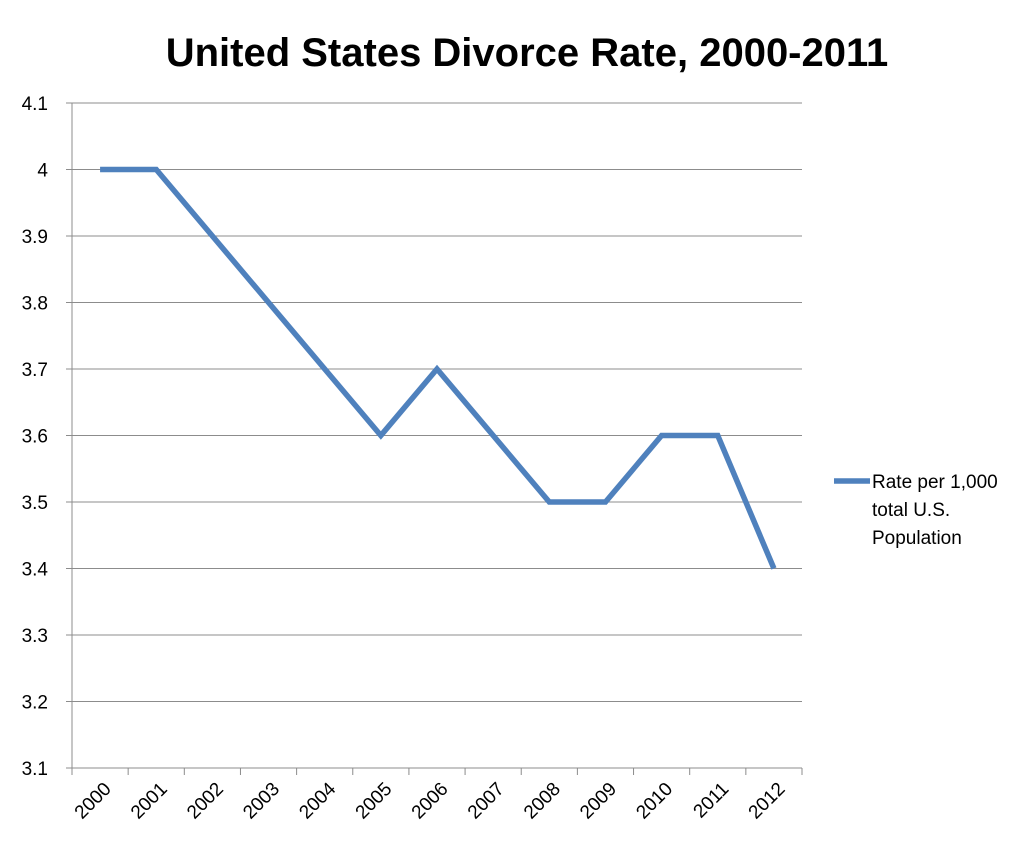 This screenshot has width=1024, height=844. I want to click on x-tick-label: 2012, so click(767, 801).